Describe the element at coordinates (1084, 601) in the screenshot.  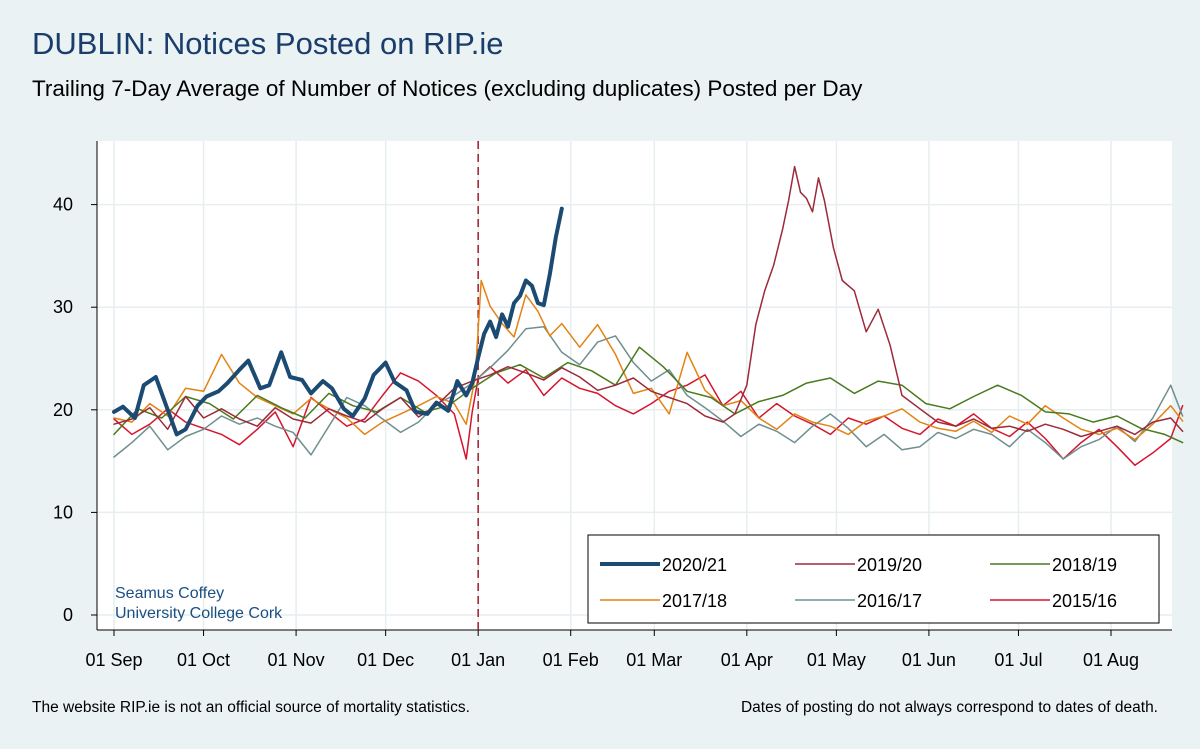
I see `legend-label: 2015/16` at that location.